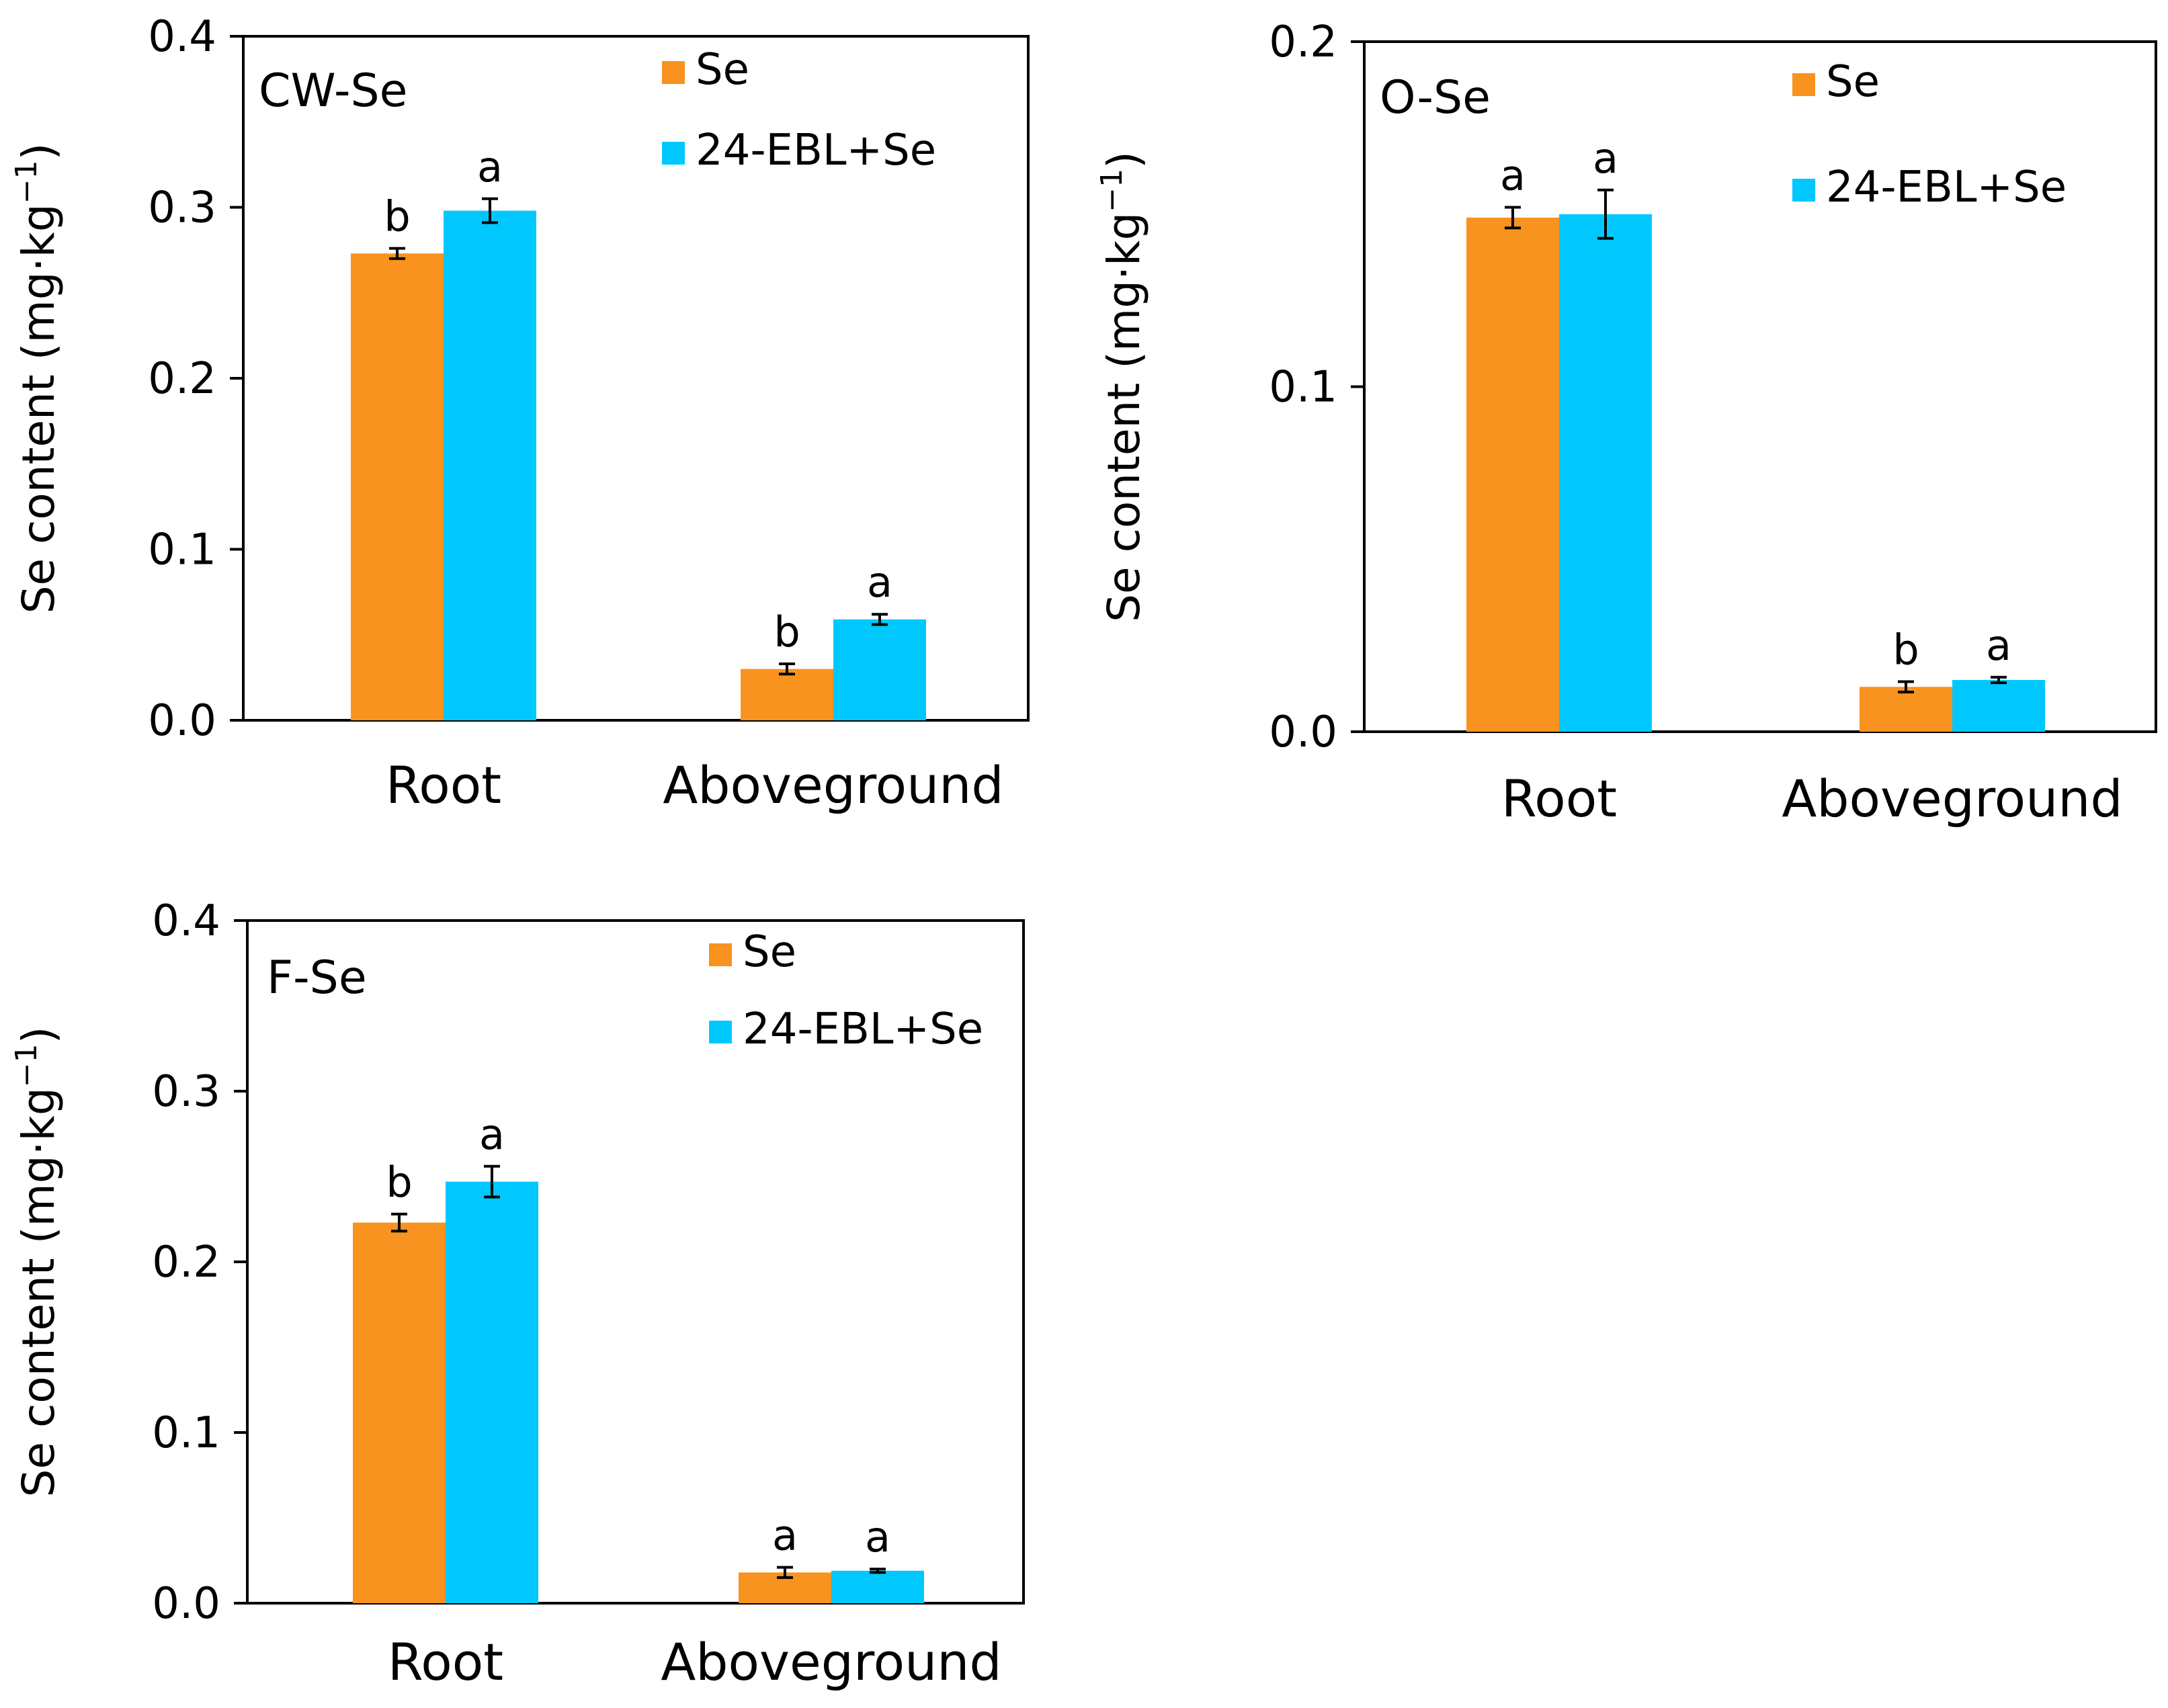  Describe the element at coordinates (1435, 97) in the screenshot. I see `panel-label: O-Se` at that location.